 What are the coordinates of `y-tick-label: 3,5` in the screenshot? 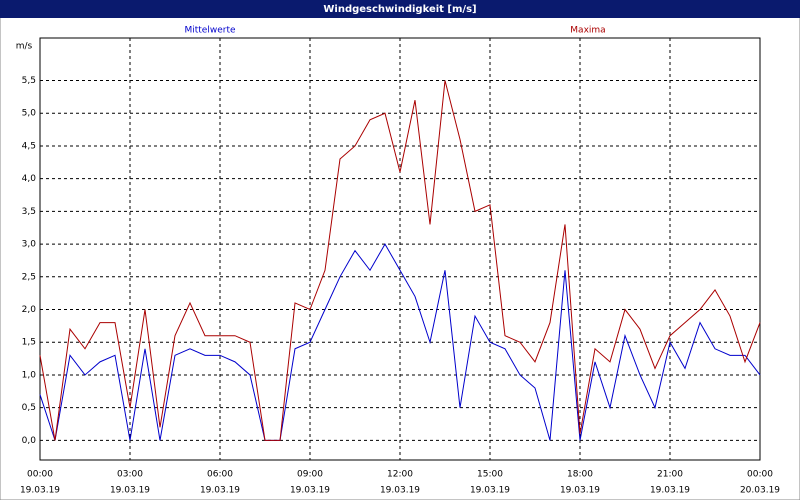 It's located at (29, 212).